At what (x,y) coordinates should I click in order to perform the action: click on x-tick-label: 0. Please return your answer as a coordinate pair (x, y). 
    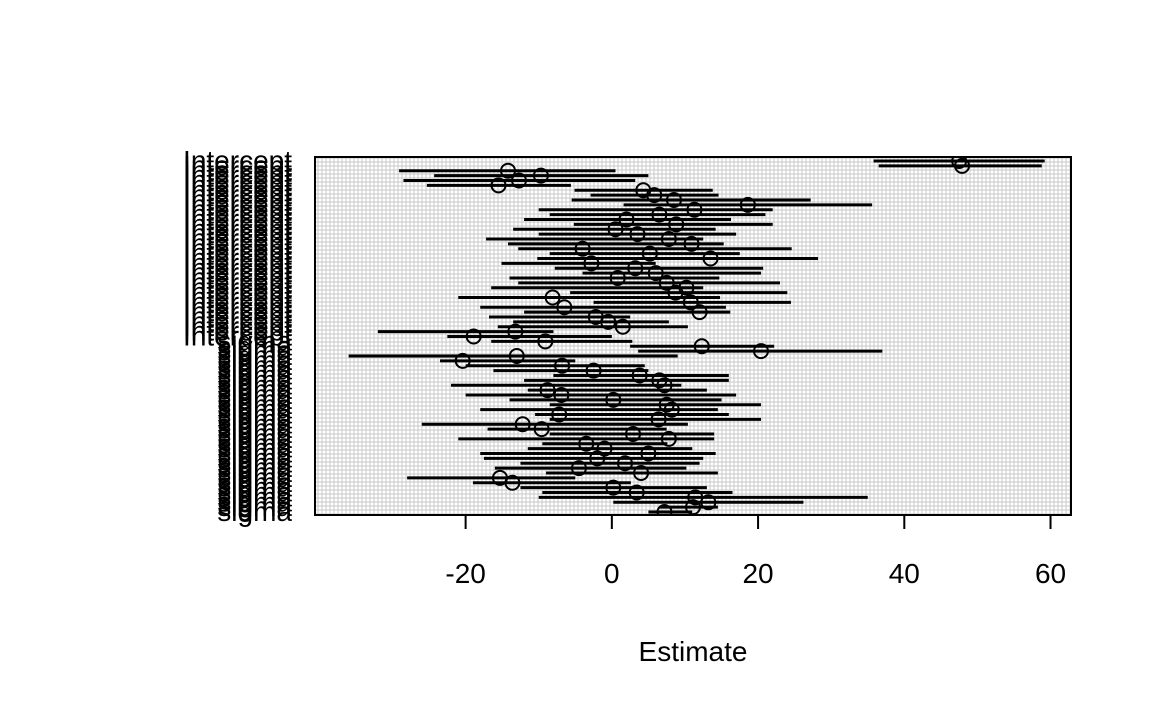
    Looking at the image, I should click on (612, 573).